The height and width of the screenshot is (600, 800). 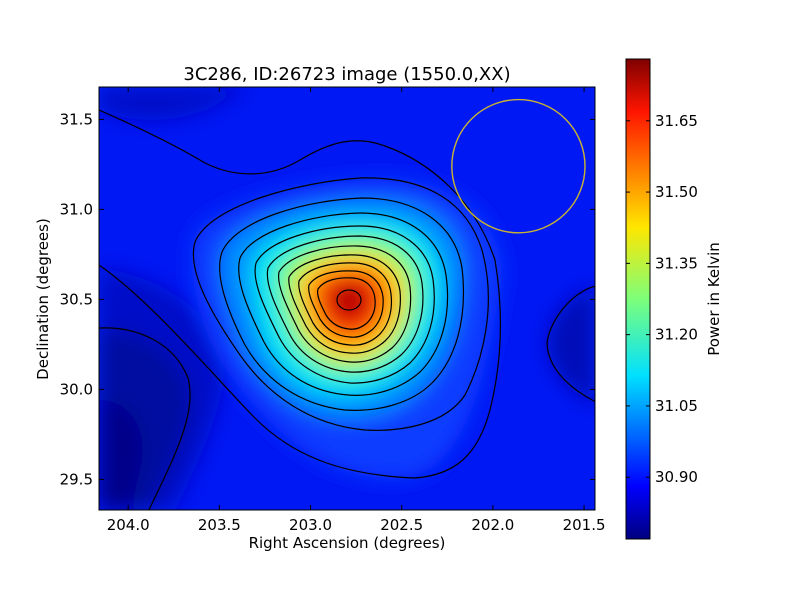 I want to click on colorbar-tick-label: 31.50, so click(x=676, y=192).